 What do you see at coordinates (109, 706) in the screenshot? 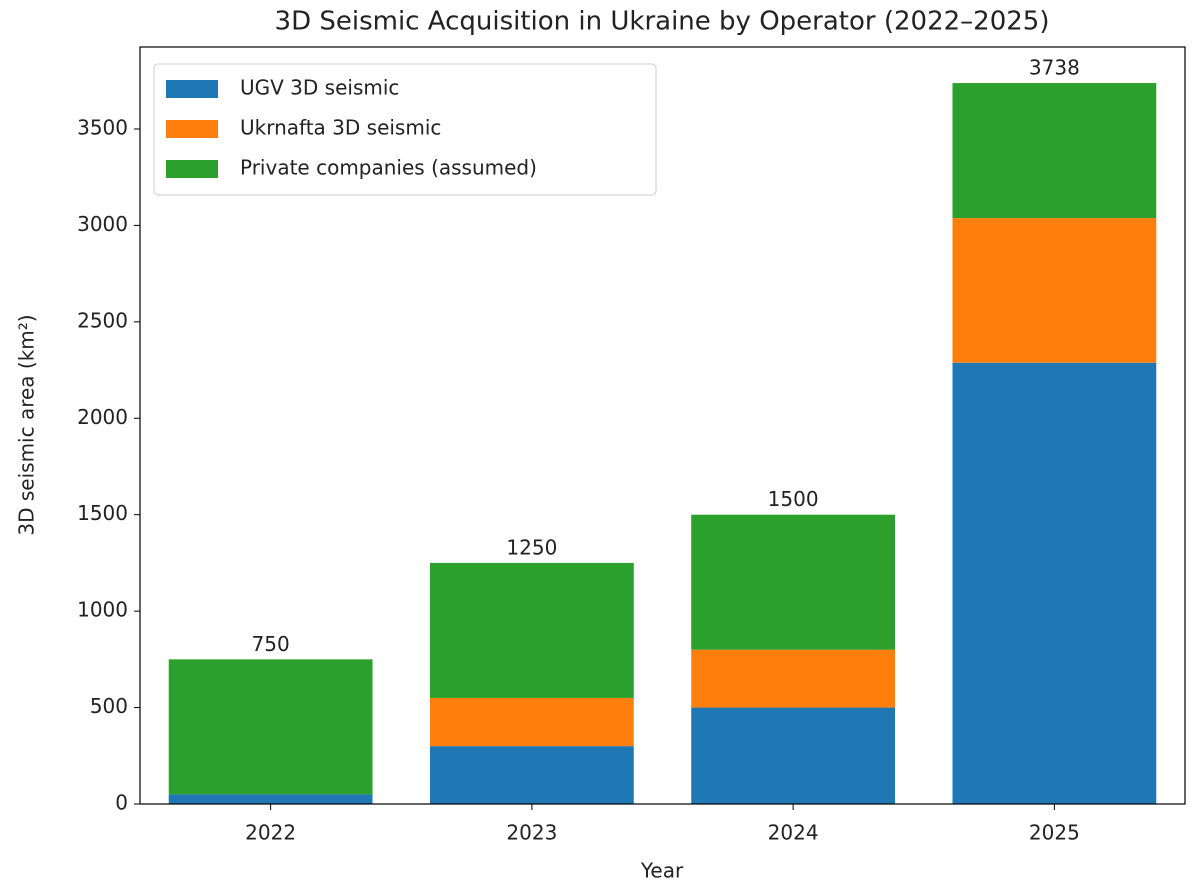
I see `y-tick-label: 500` at bounding box center [109, 706].